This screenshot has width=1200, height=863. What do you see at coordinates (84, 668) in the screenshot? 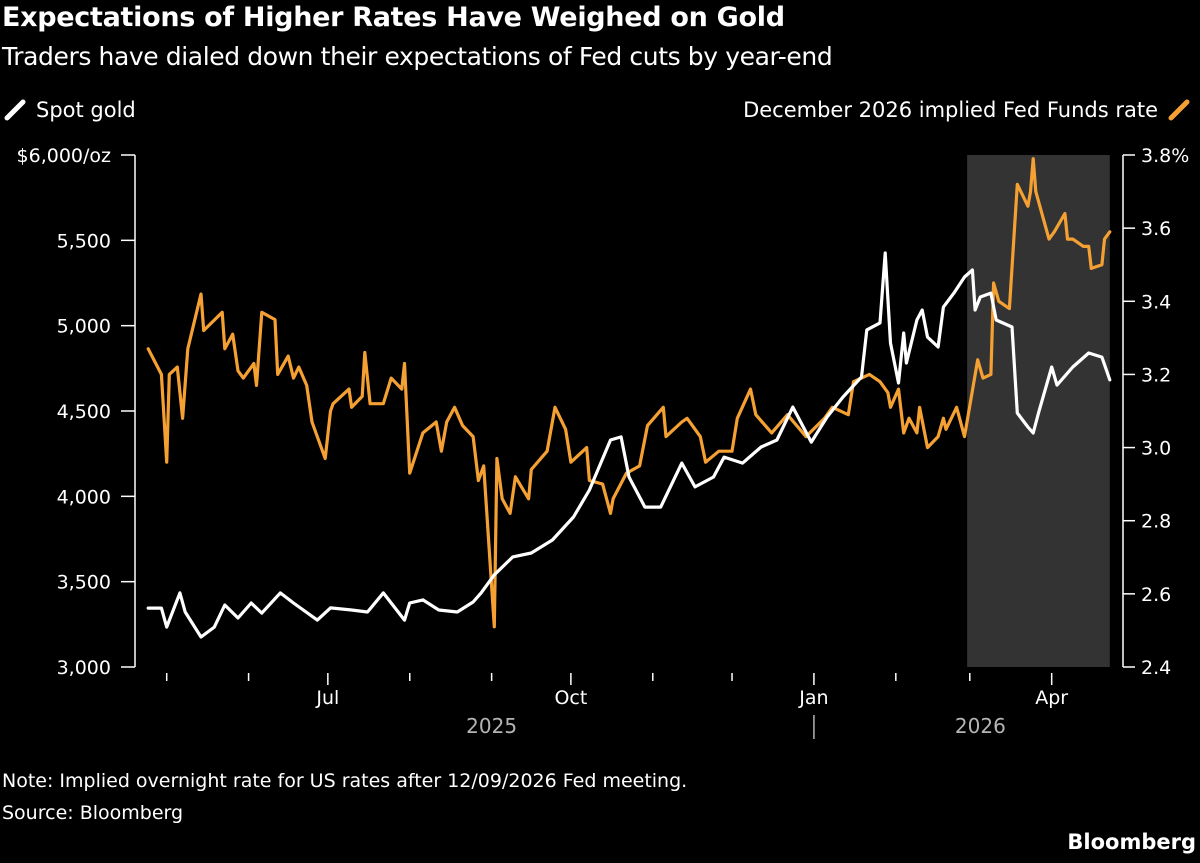
I see `left-axis-tick-label: 3,000` at bounding box center [84, 668].